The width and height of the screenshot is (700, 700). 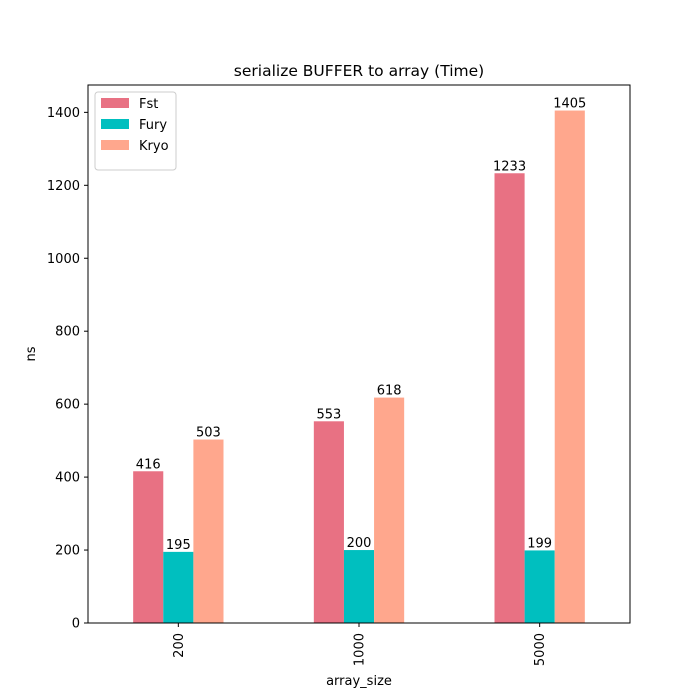 What do you see at coordinates (154, 146) in the screenshot?
I see `legend-label-kryo: Kryo` at bounding box center [154, 146].